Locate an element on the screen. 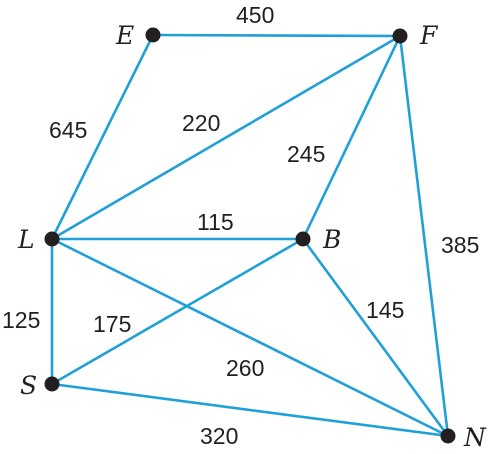 The width and height of the screenshot is (490, 454). edge-b-f is located at coordinates (351, 137).